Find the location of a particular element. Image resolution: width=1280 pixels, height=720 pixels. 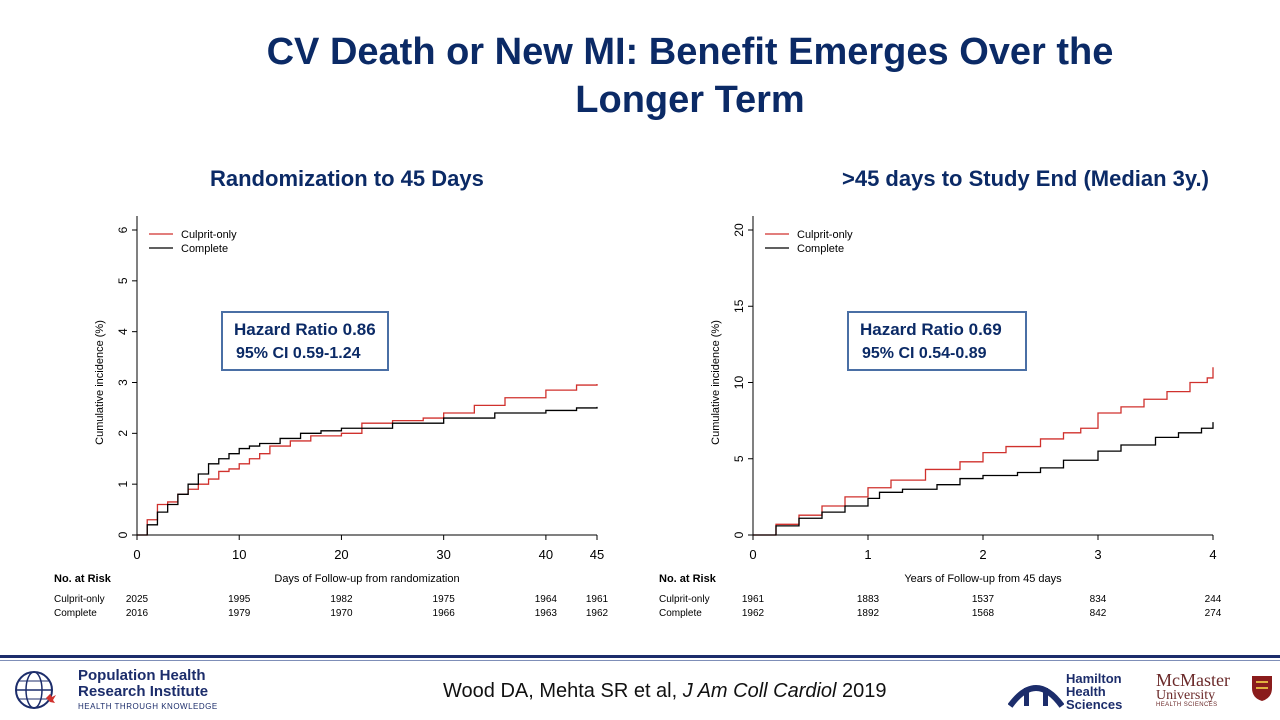

risk-cell: 1975 is located at coordinates (444, 599).